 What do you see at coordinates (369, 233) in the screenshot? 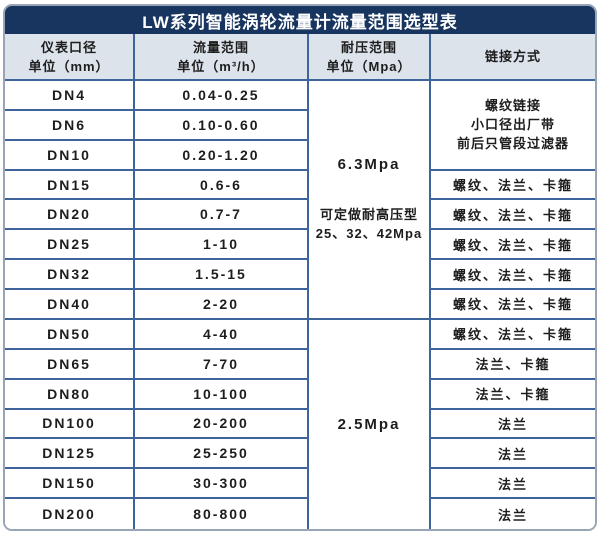
I see `pressure-note-line: 25、32、42Mpa` at bounding box center [369, 233].